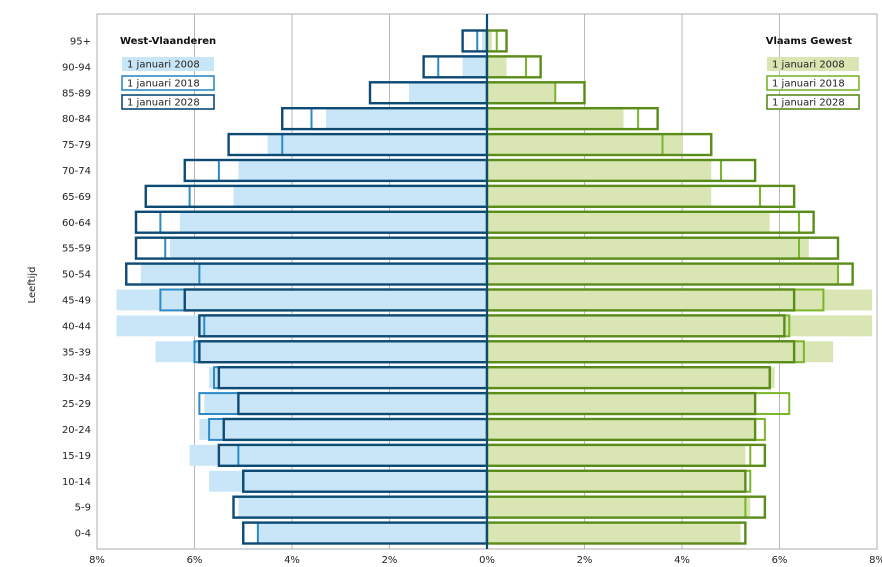 The width and height of the screenshot is (882, 567). I want to click on y-tick-label: 65-69, so click(76, 197).